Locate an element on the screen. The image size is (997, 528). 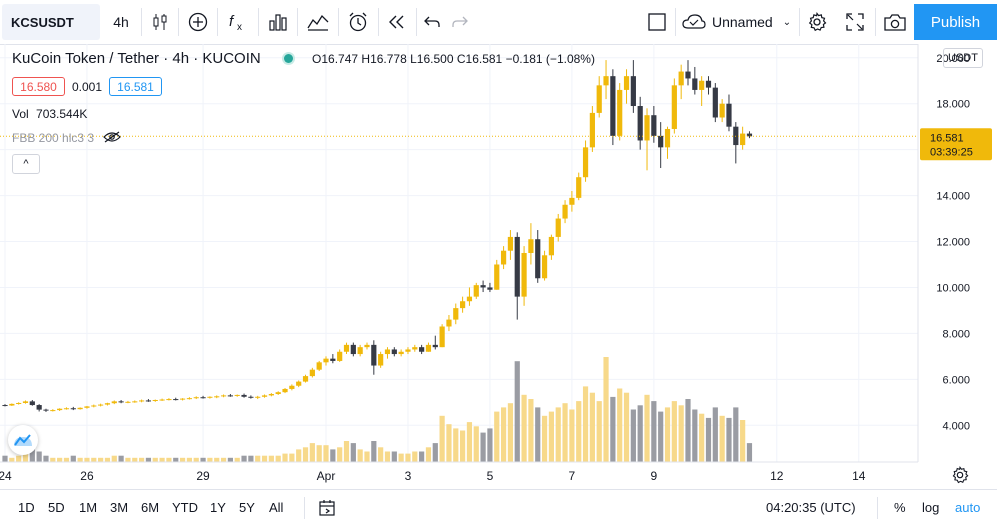
time-axis: 24 26 29 Apr 3 5 7 9 12 14 is located at coordinates (459, 472).